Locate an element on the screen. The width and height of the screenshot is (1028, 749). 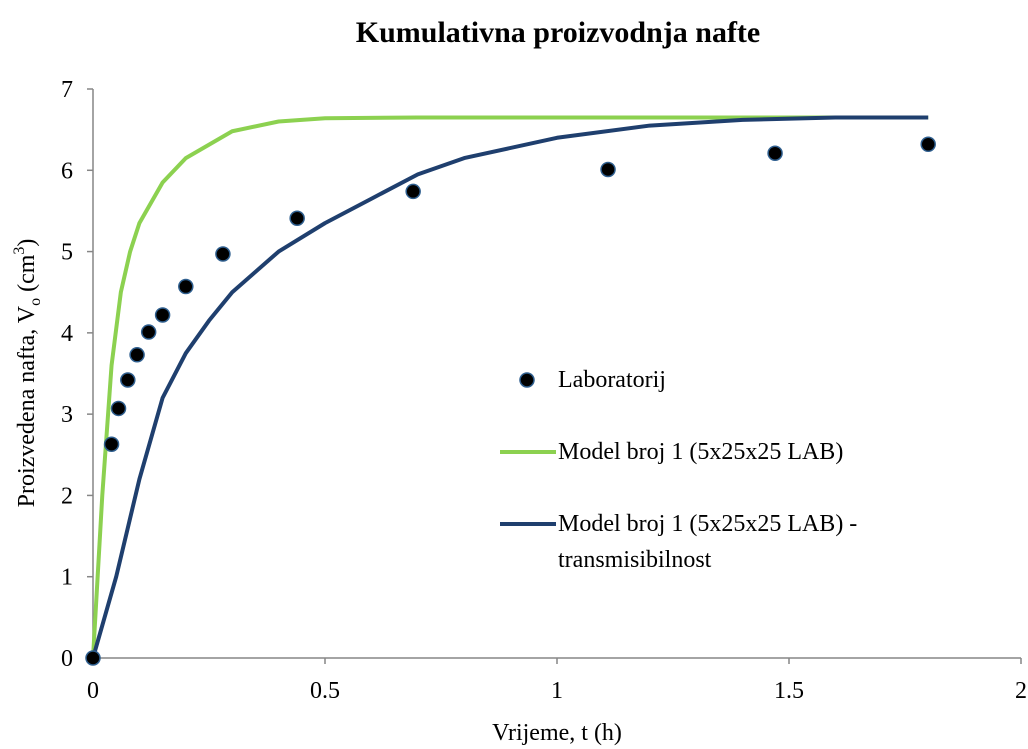
x-tick-label: 0 is located at coordinates (93, 691).